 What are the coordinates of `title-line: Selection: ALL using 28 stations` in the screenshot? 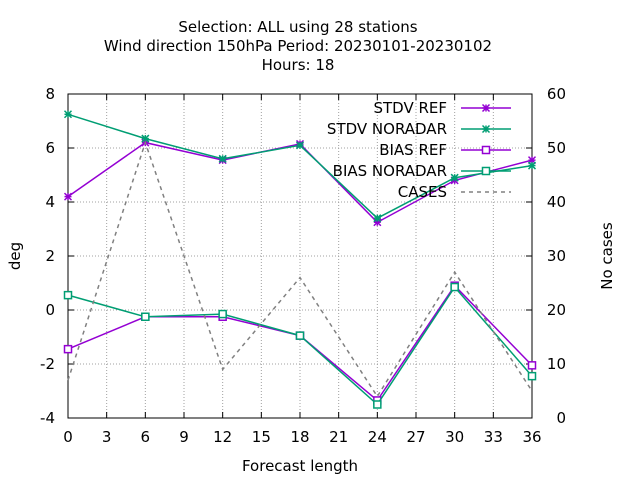 It's located at (297, 27).